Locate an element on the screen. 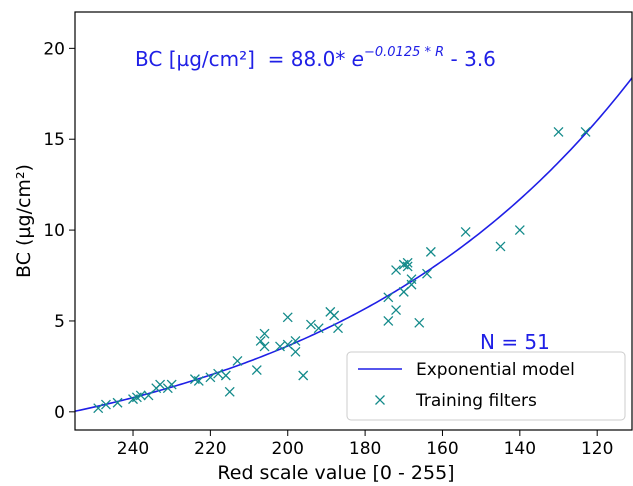 The height and width of the screenshot is (486, 633). x-tick-label: 220 is located at coordinates (210, 449).